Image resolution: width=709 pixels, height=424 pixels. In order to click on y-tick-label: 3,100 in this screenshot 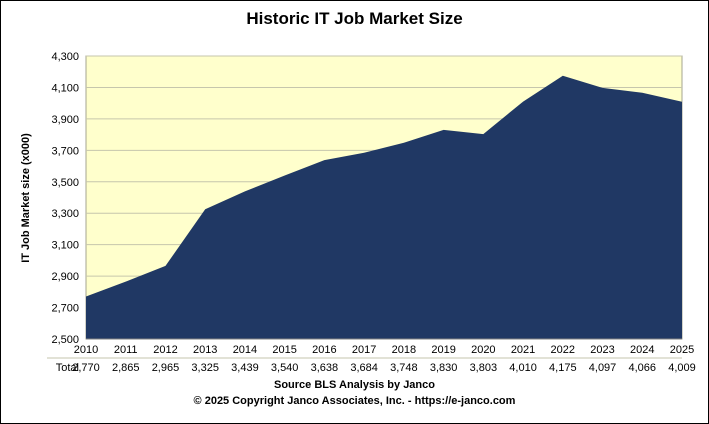, I will do `click(65, 246)`.